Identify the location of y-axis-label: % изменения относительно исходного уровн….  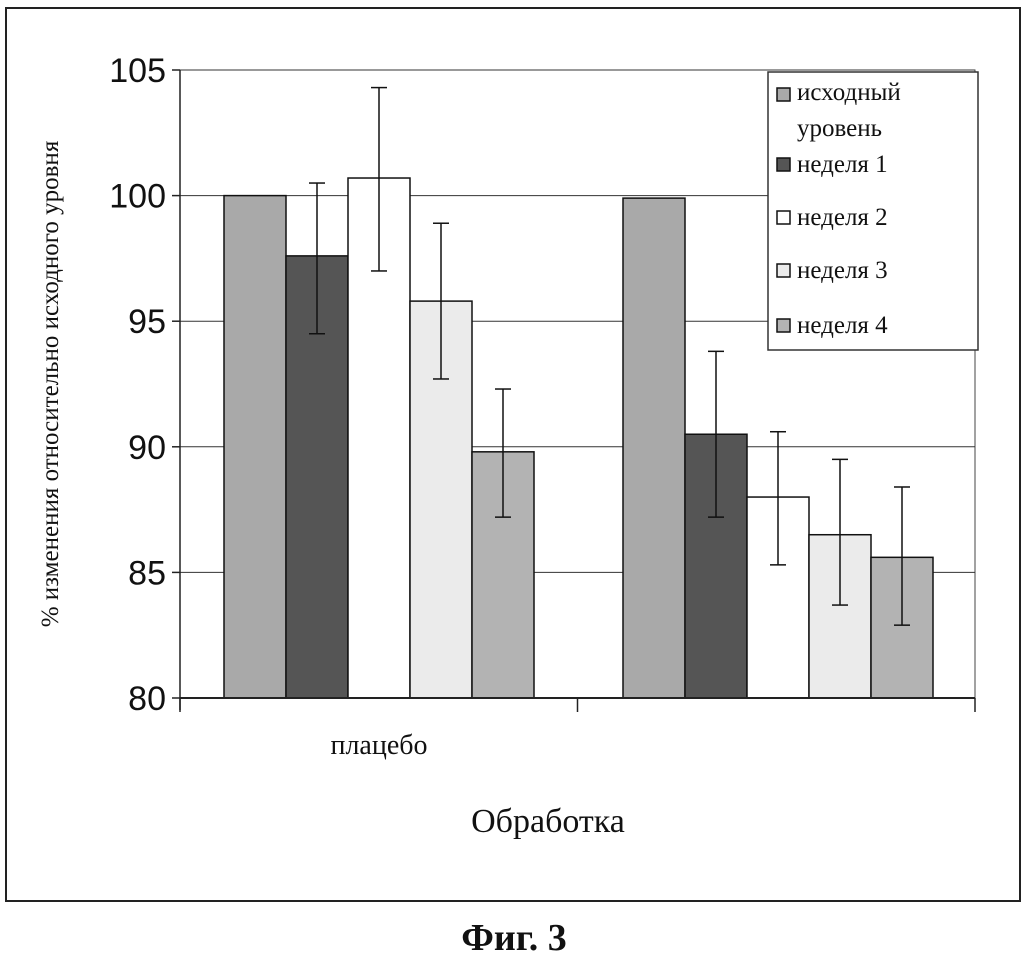
(50, 383).